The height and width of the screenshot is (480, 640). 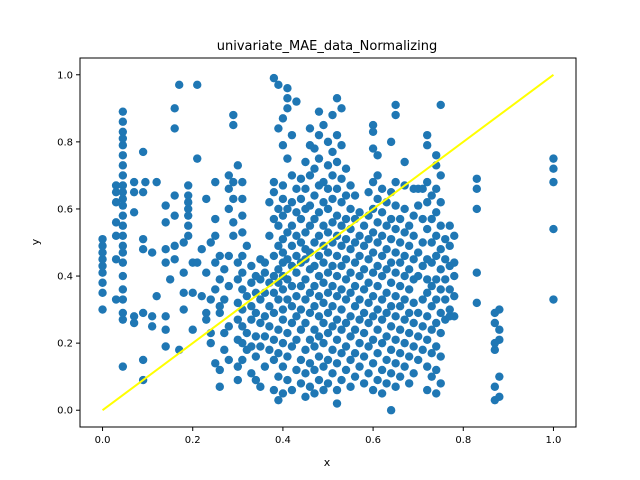 I want to click on y-tick-label: 0.4, so click(x=65, y=277).